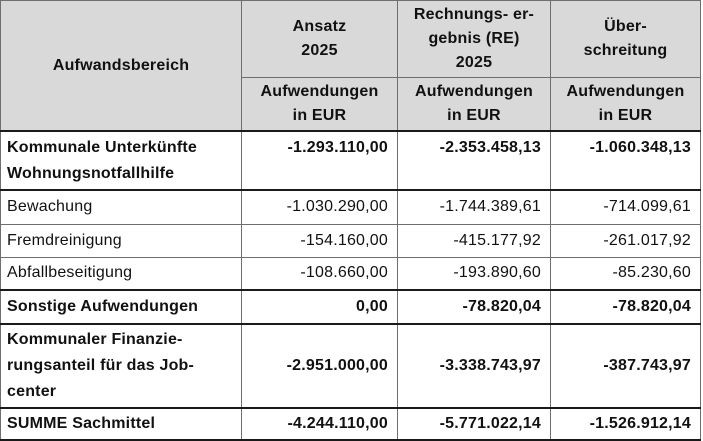 The height and width of the screenshot is (441, 703). What do you see at coordinates (319, 307) in the screenshot?
I see `ansatz-value: 0,00` at bounding box center [319, 307].